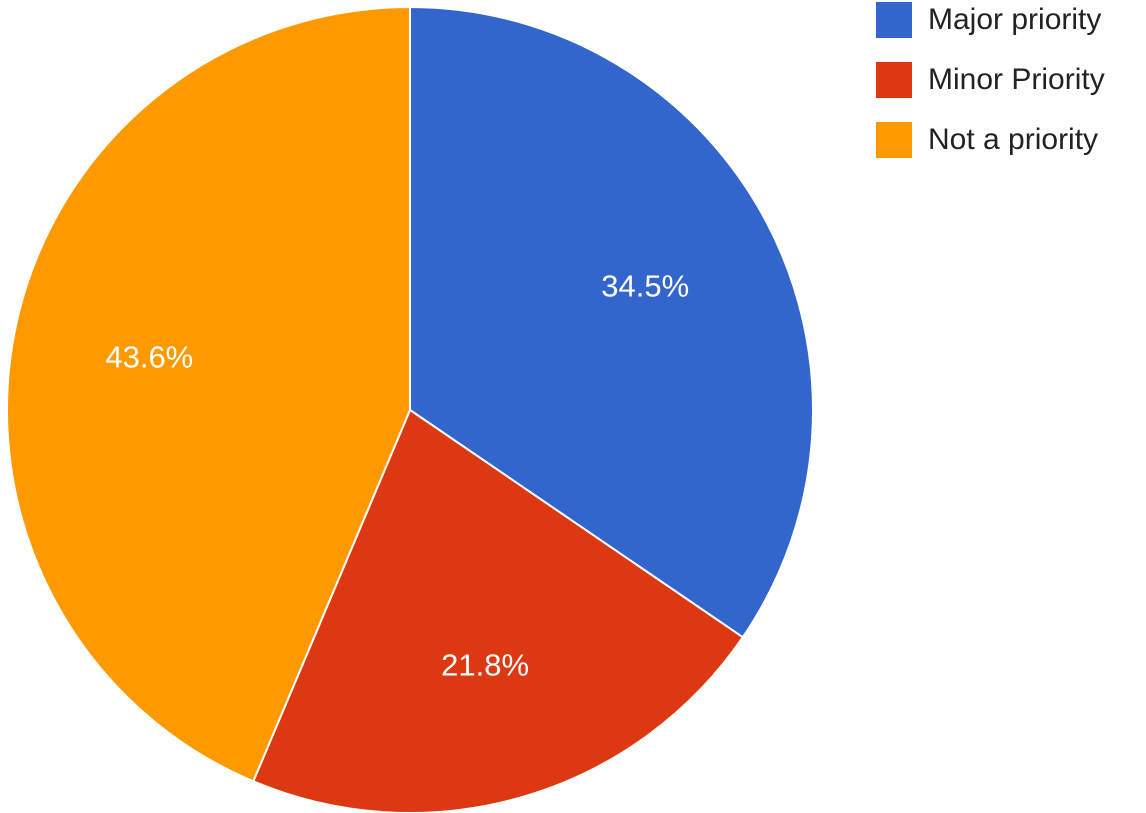 This screenshot has height=813, width=1146. I want to click on legend-swatch-not-a-priority, so click(894, 140).